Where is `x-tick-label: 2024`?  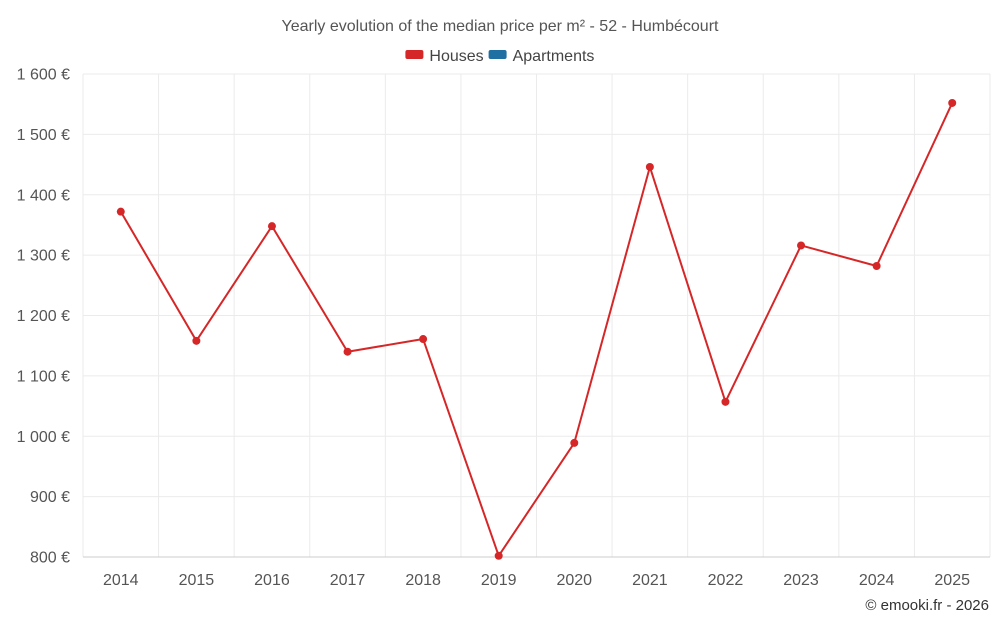 x-tick-label: 2024 is located at coordinates (877, 580).